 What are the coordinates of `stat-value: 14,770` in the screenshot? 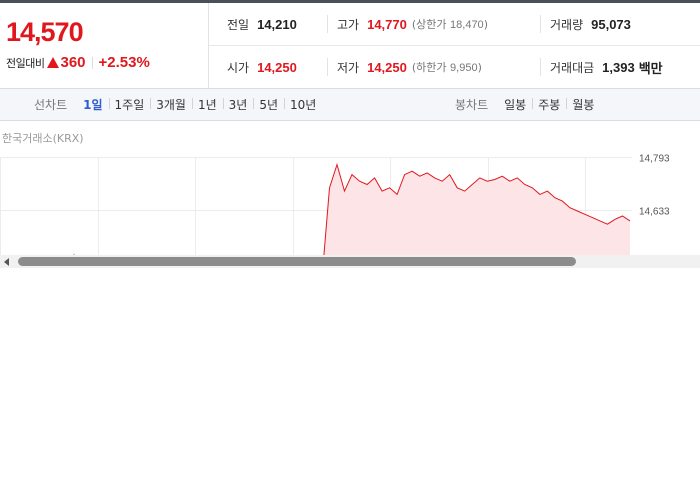 It's located at (387, 24).